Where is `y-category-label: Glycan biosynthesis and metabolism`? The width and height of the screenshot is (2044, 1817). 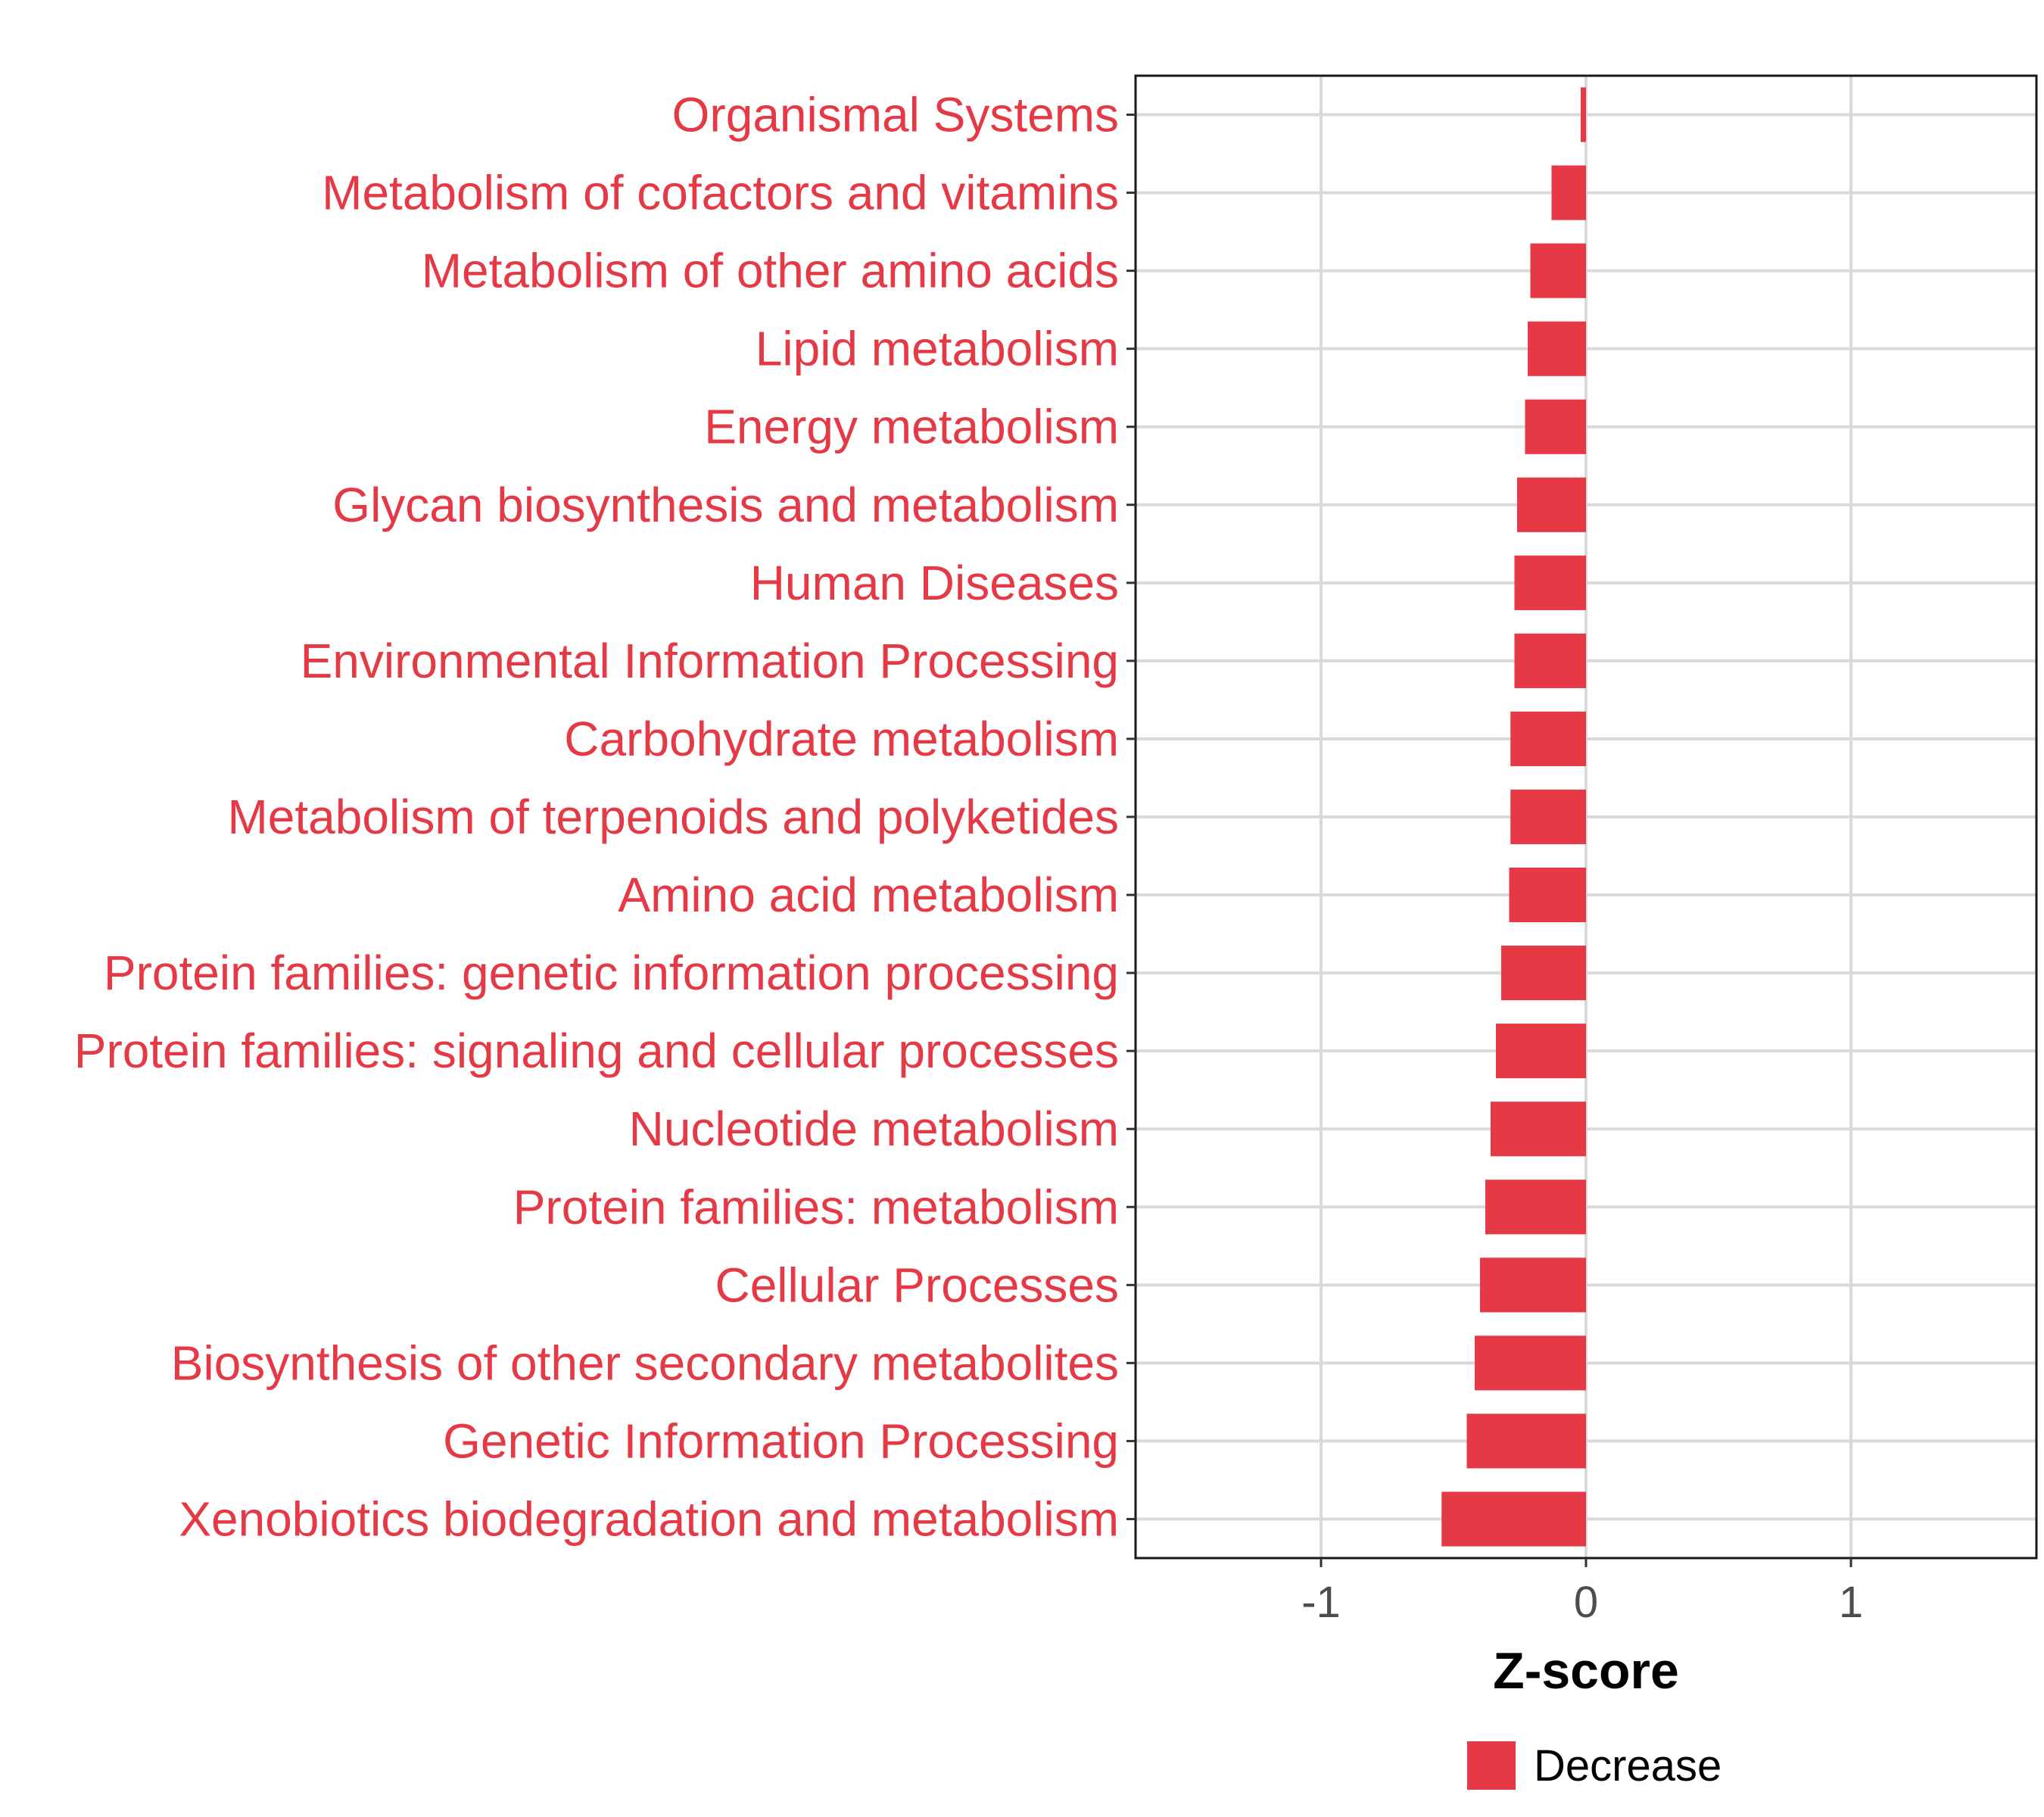 y-category-label: Glycan biosynthesis and metabolism is located at coordinates (725, 505).